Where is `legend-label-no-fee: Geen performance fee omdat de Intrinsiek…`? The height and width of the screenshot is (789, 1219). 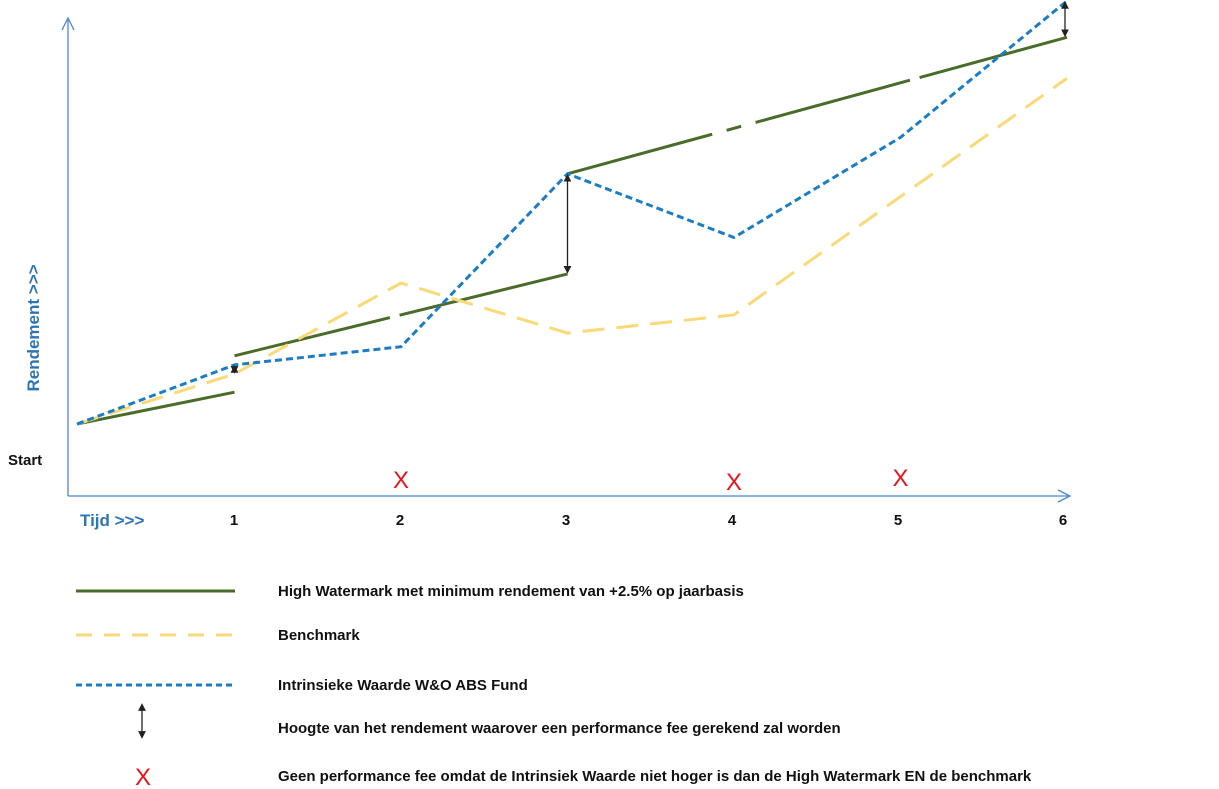
legend-label-no-fee: Geen performance fee omdat de Intrinsiek… is located at coordinates (655, 776).